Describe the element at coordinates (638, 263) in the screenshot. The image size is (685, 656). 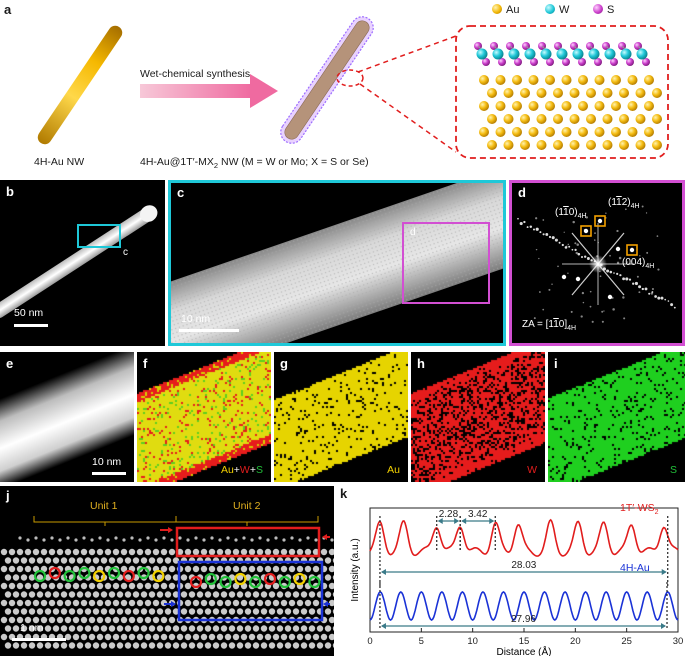
I see `spot-3-label: (004)4H` at that location.